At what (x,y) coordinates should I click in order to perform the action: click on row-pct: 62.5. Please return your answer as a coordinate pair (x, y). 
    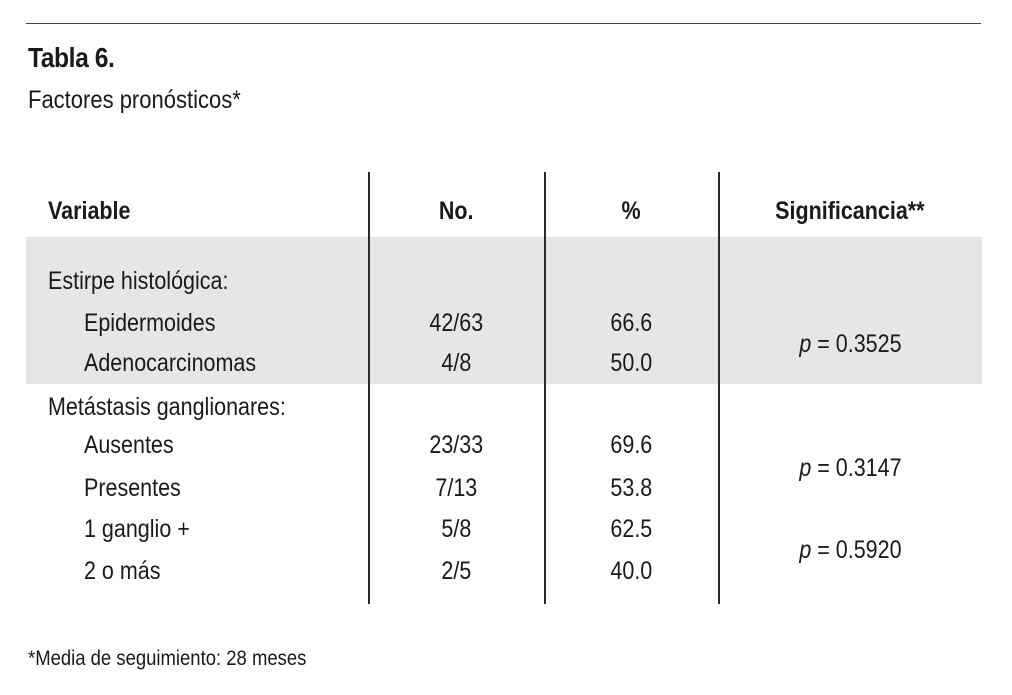
    Looking at the image, I should click on (631, 529).